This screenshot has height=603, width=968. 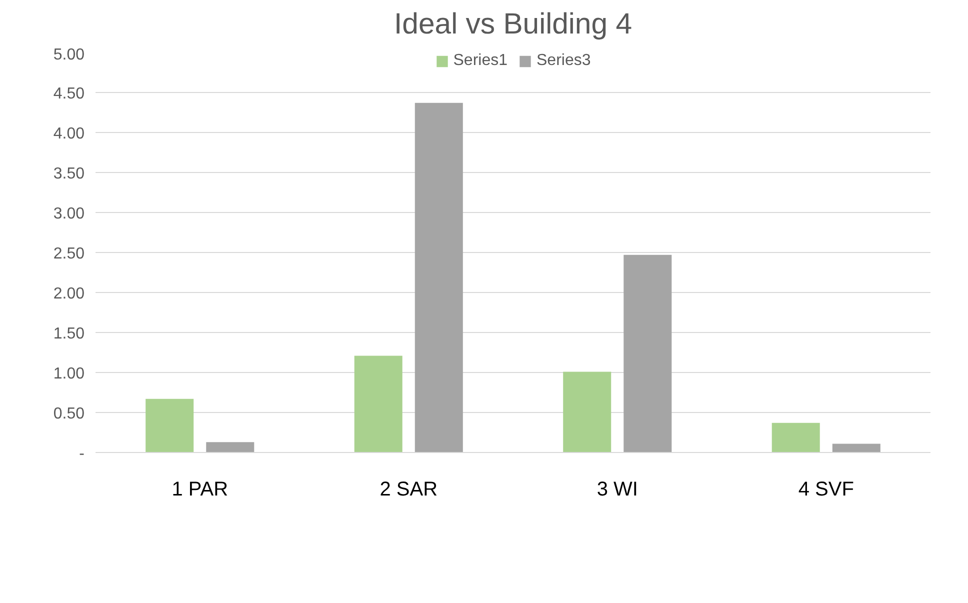 I want to click on y-tick-label: -, so click(x=81, y=454).